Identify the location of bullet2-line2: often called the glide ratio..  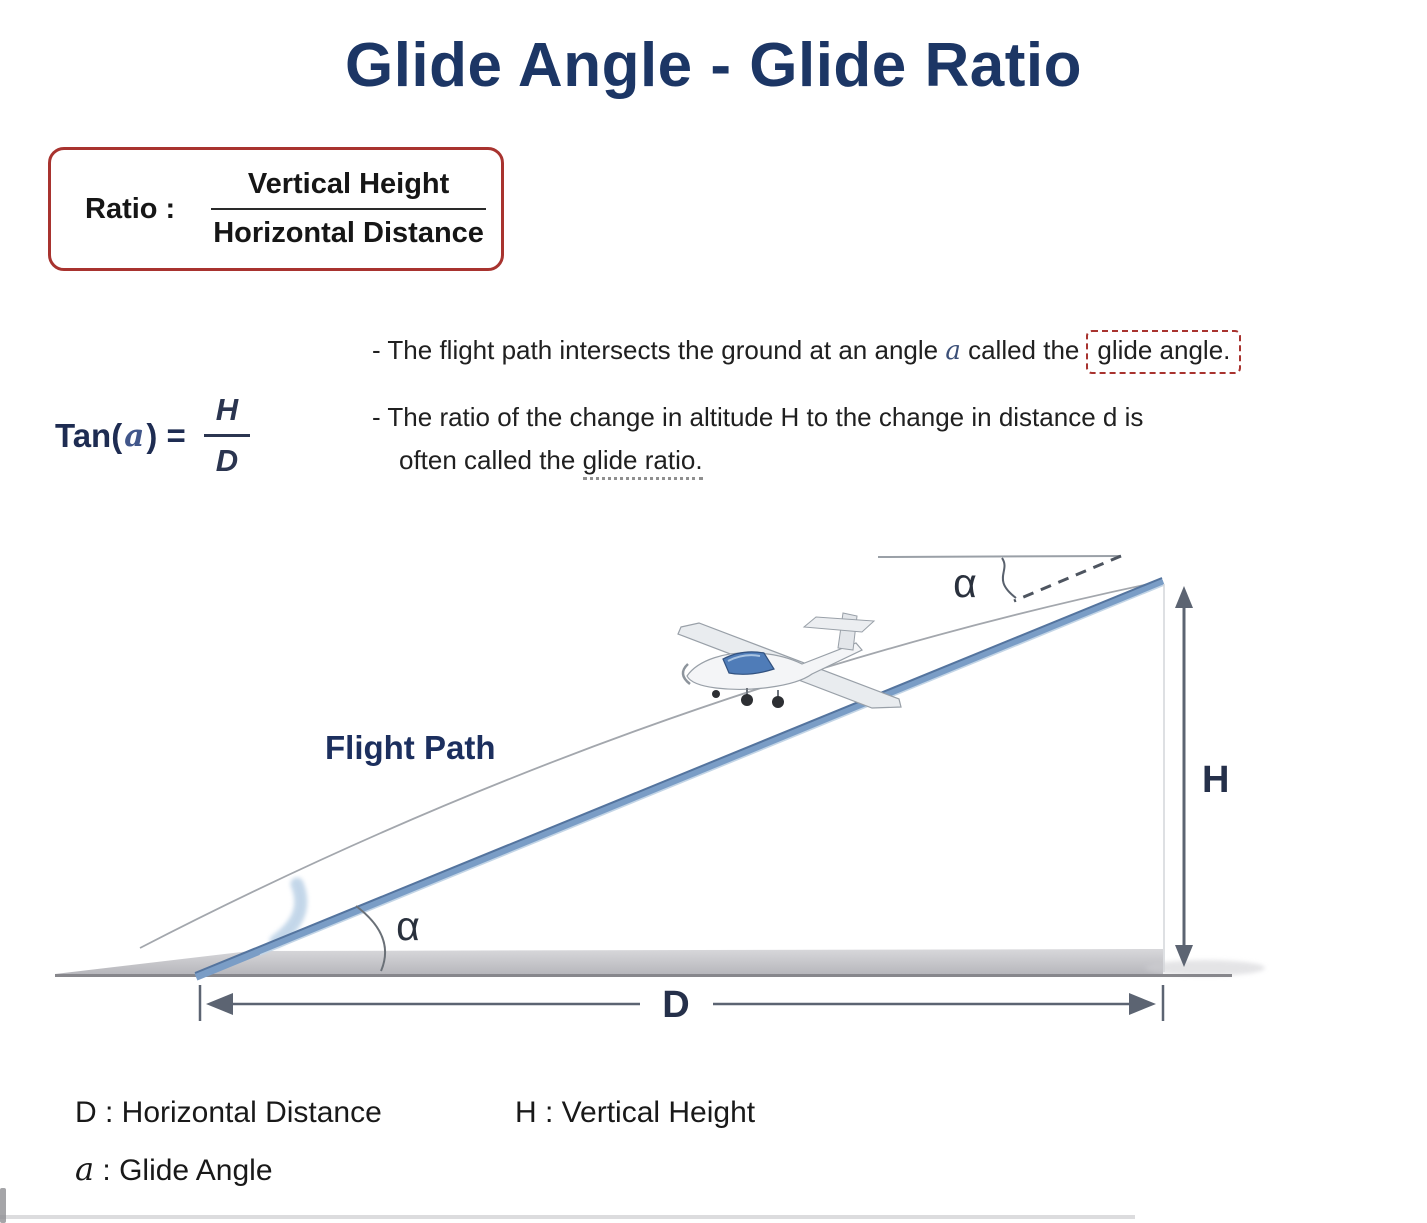
(757, 460).